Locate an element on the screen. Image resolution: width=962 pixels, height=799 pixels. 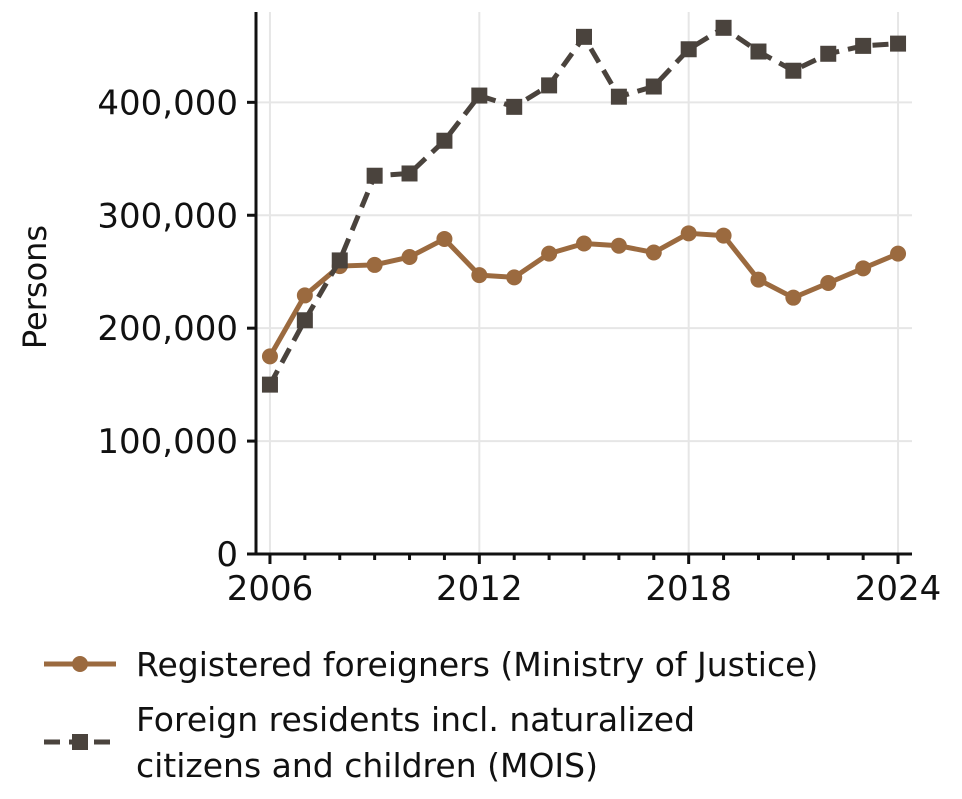
y-tick-label: 0 is located at coordinates (227, 555).